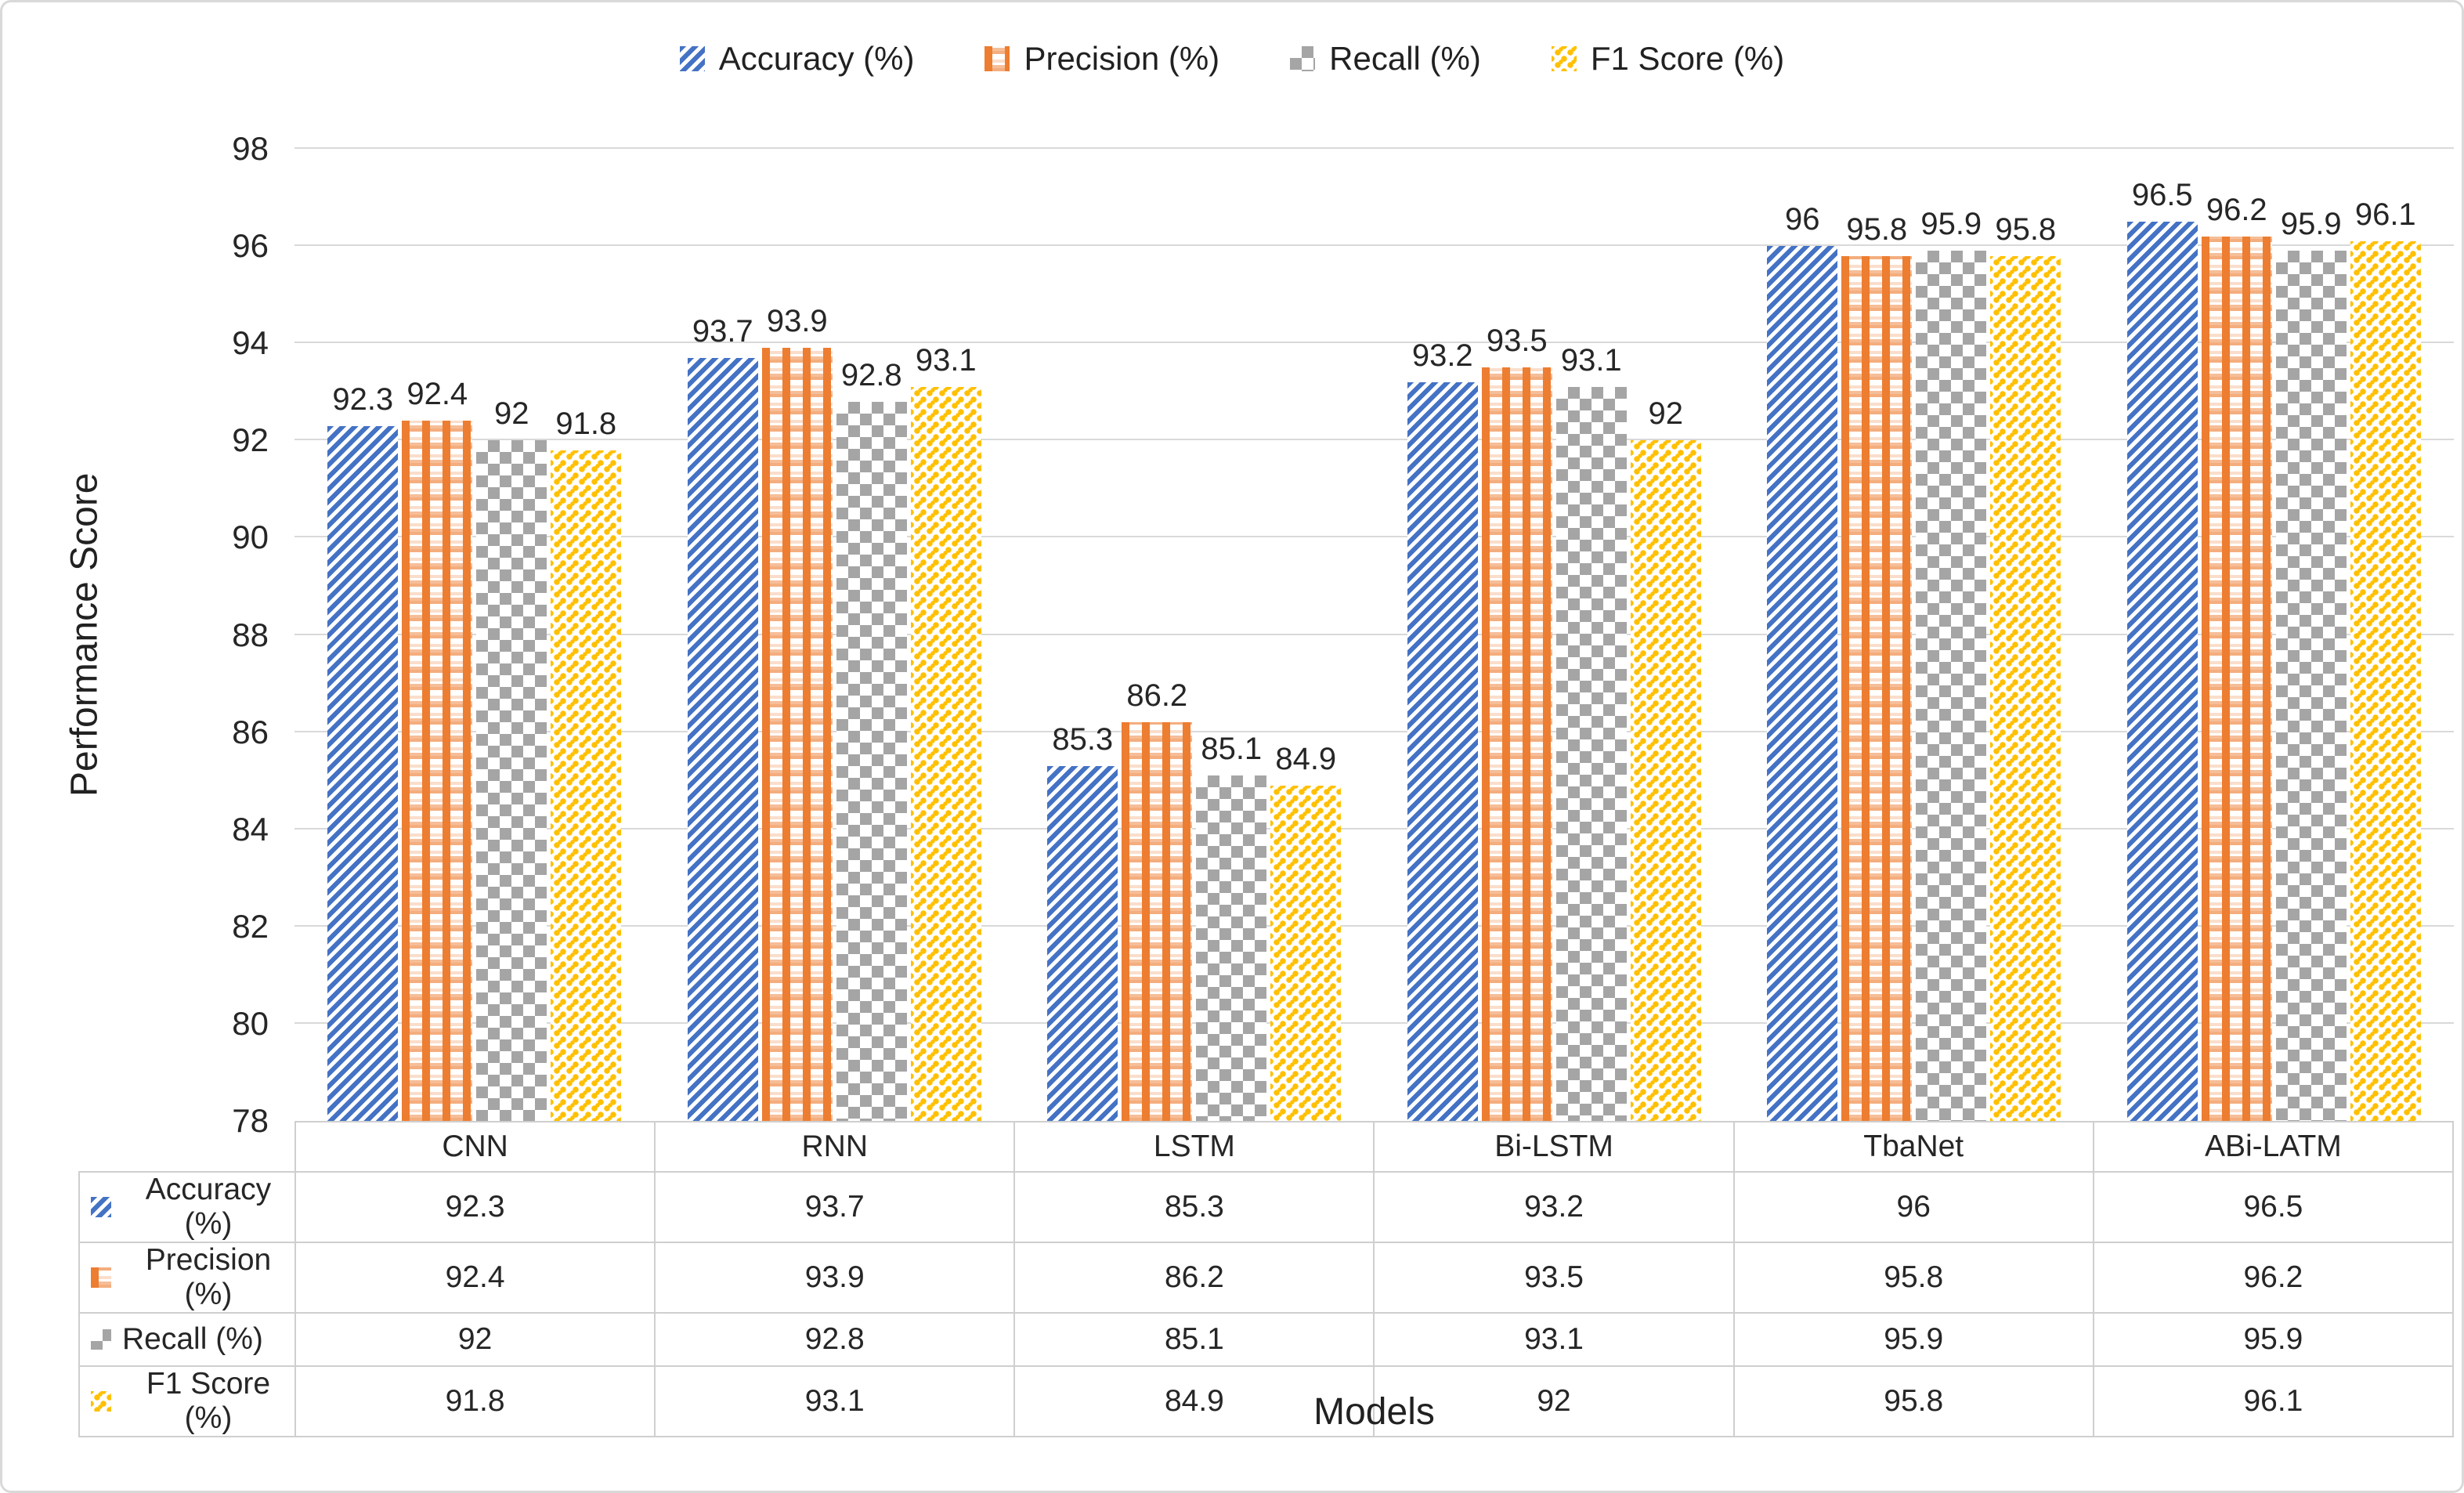 Image resolution: width=2464 pixels, height=1493 pixels. Describe the element at coordinates (1554, 1147) in the screenshot. I see `table-col-header-bi-lstm: Bi-LSTM` at that location.